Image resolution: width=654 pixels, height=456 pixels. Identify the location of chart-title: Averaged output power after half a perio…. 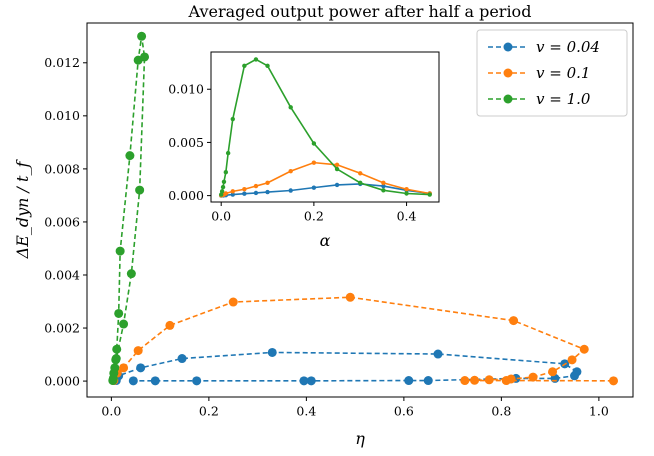
(360, 11).